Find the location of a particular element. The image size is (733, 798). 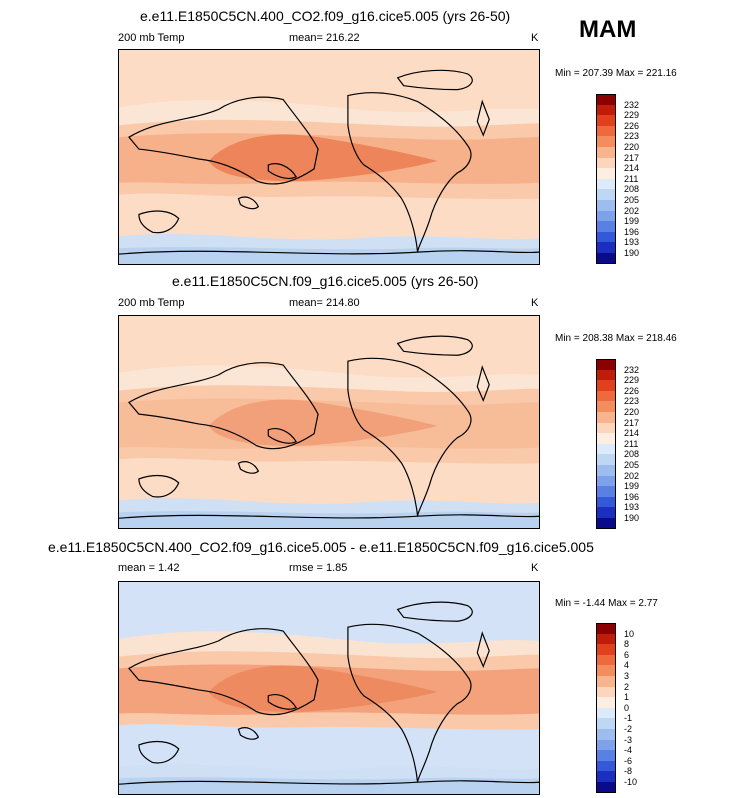

colorbar-tick-label: 8 is located at coordinates (627, 644).